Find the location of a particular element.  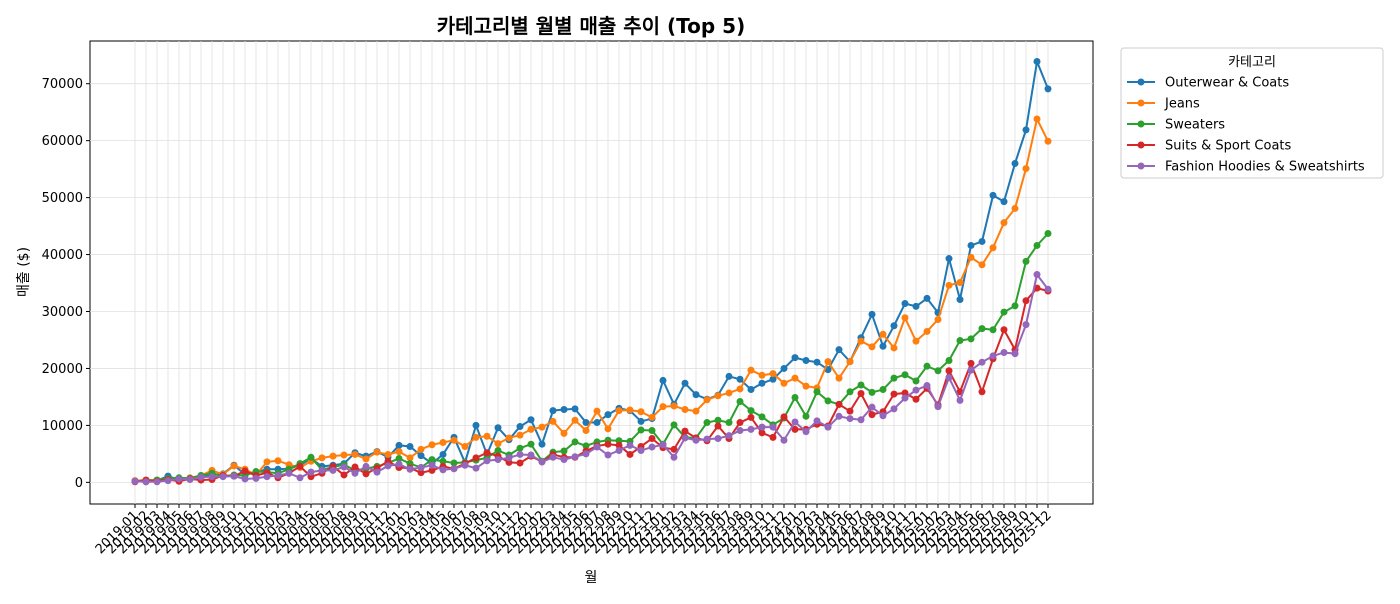

y-tick-label: 50000 is located at coordinates (62, 198).